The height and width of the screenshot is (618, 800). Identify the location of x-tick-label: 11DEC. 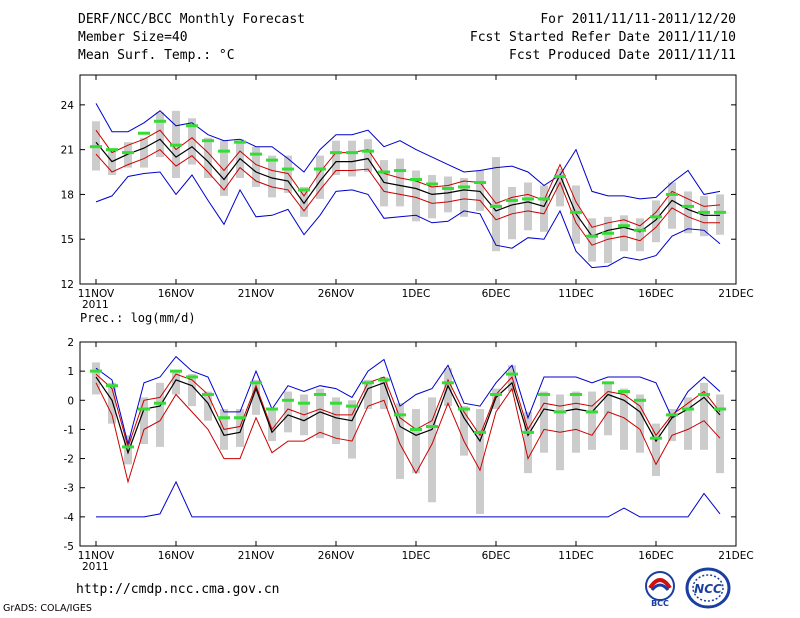
(575, 294).